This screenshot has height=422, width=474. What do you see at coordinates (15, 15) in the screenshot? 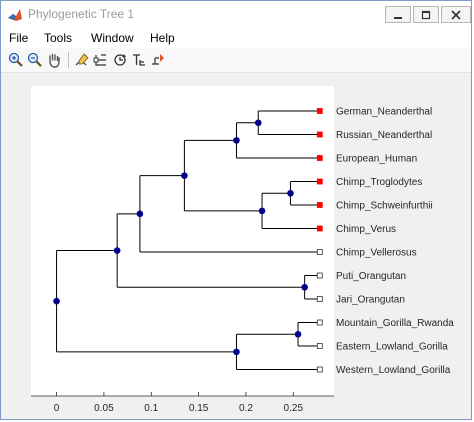
I see `matlab-icon` at bounding box center [15, 15].